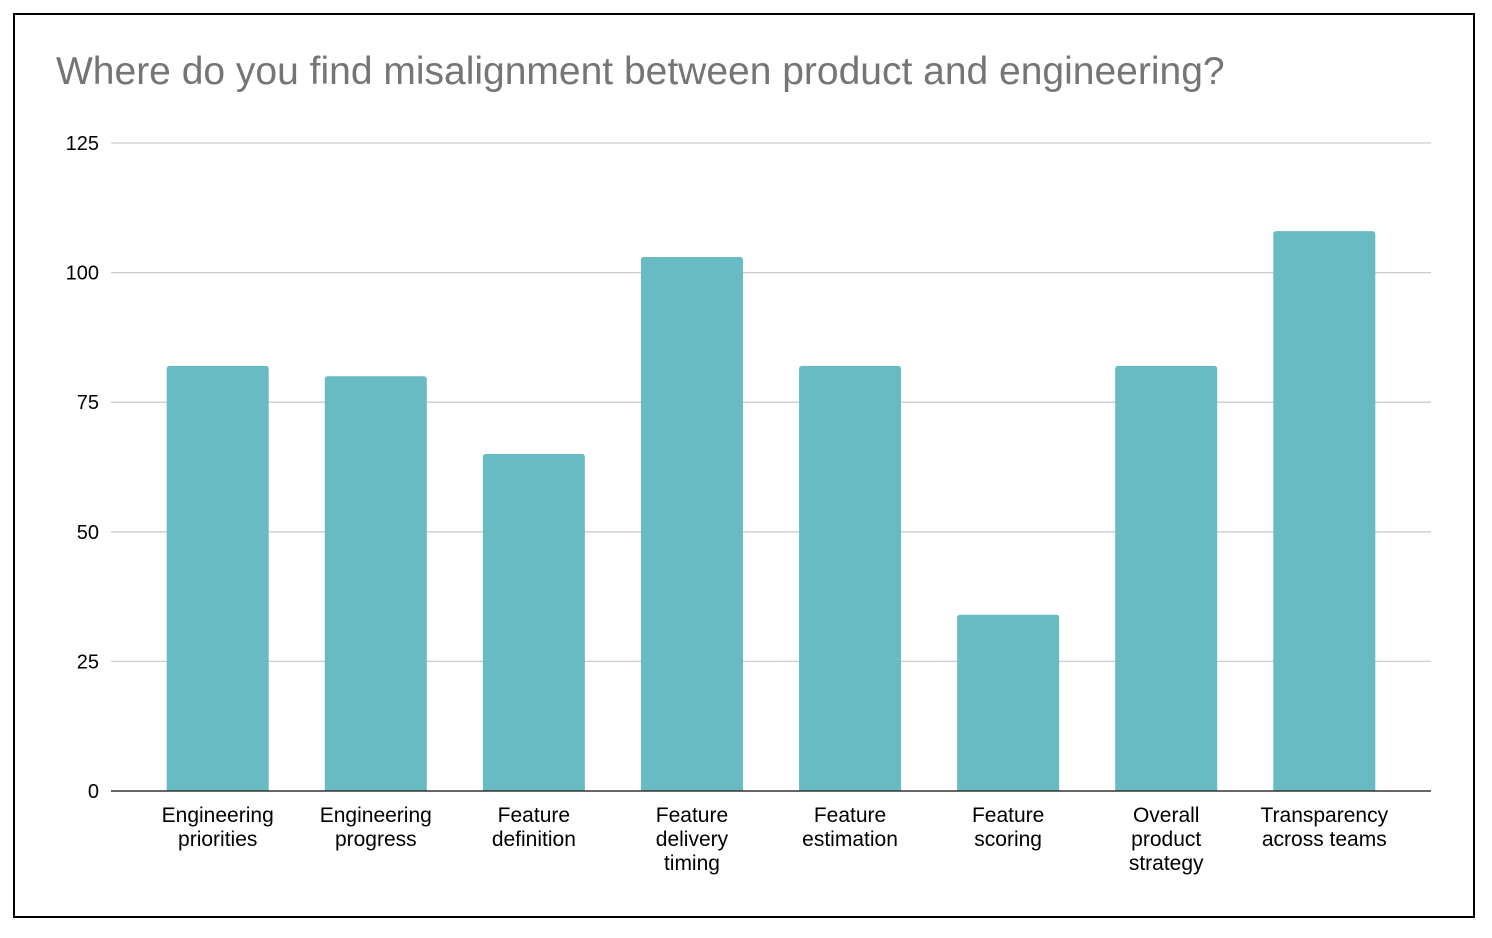 Image resolution: width=1492 pixels, height=938 pixels. Describe the element at coordinates (82, 144) in the screenshot. I see `y-tick-label: 125` at that location.